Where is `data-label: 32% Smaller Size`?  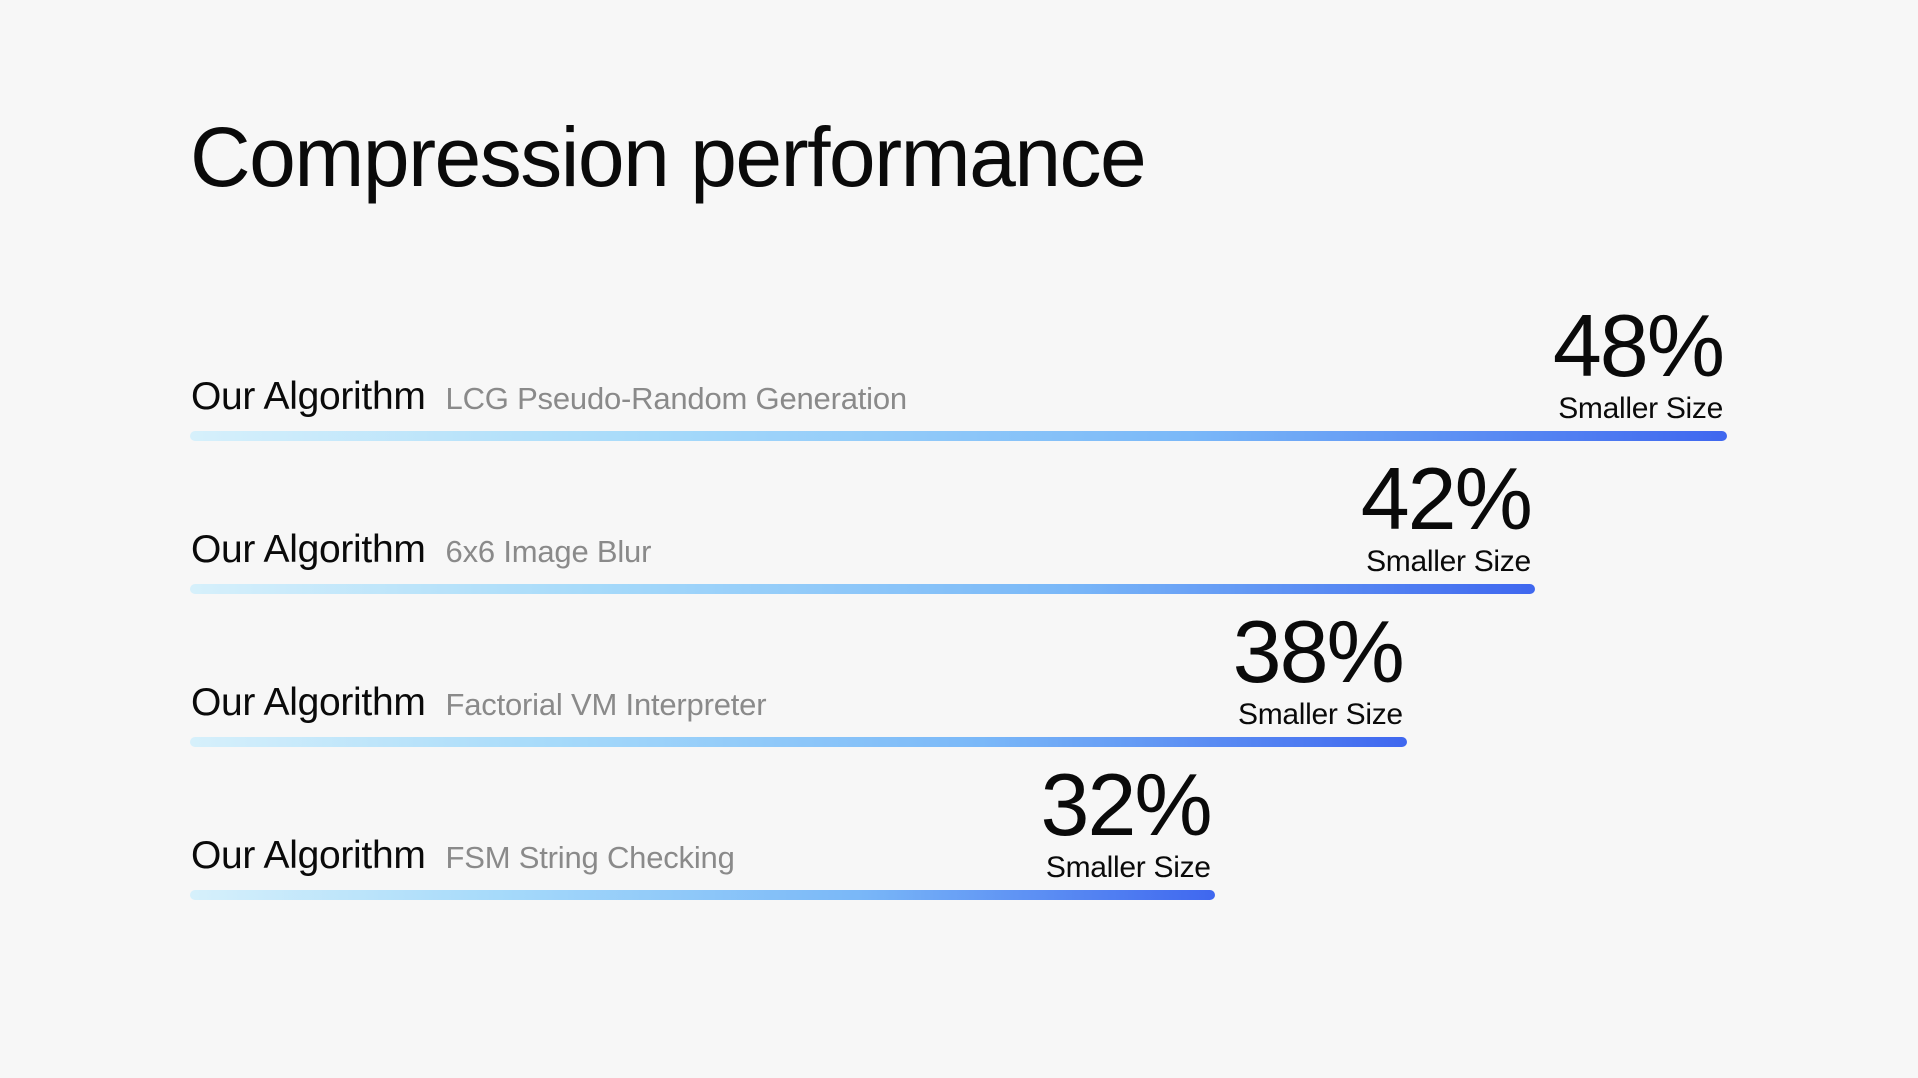 data-label: 32% Smaller Size is located at coordinates (1126, 819).